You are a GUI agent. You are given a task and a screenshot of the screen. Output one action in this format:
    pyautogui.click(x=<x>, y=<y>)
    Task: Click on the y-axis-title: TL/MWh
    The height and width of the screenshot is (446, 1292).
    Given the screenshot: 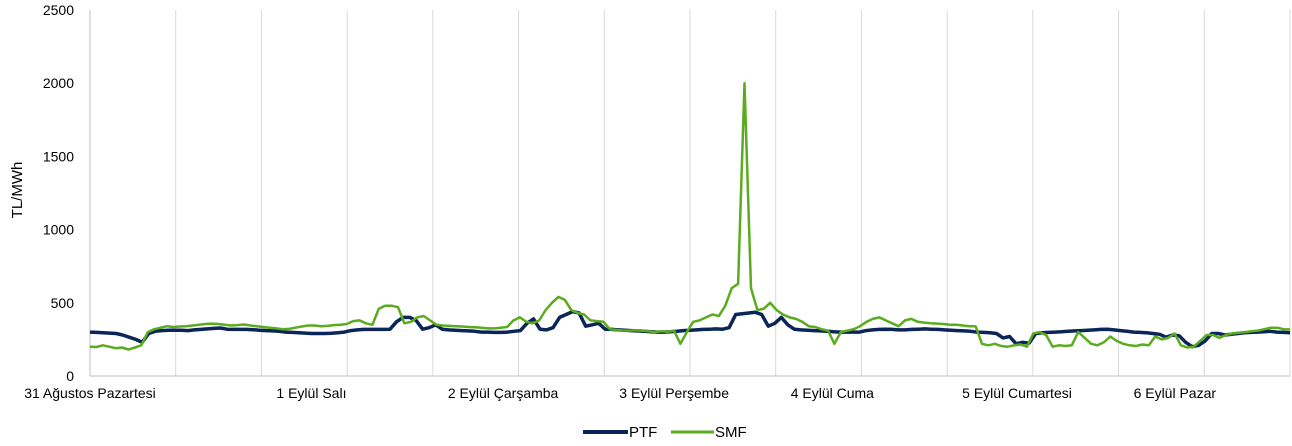 What is the action you would take?
    pyautogui.click(x=17, y=190)
    